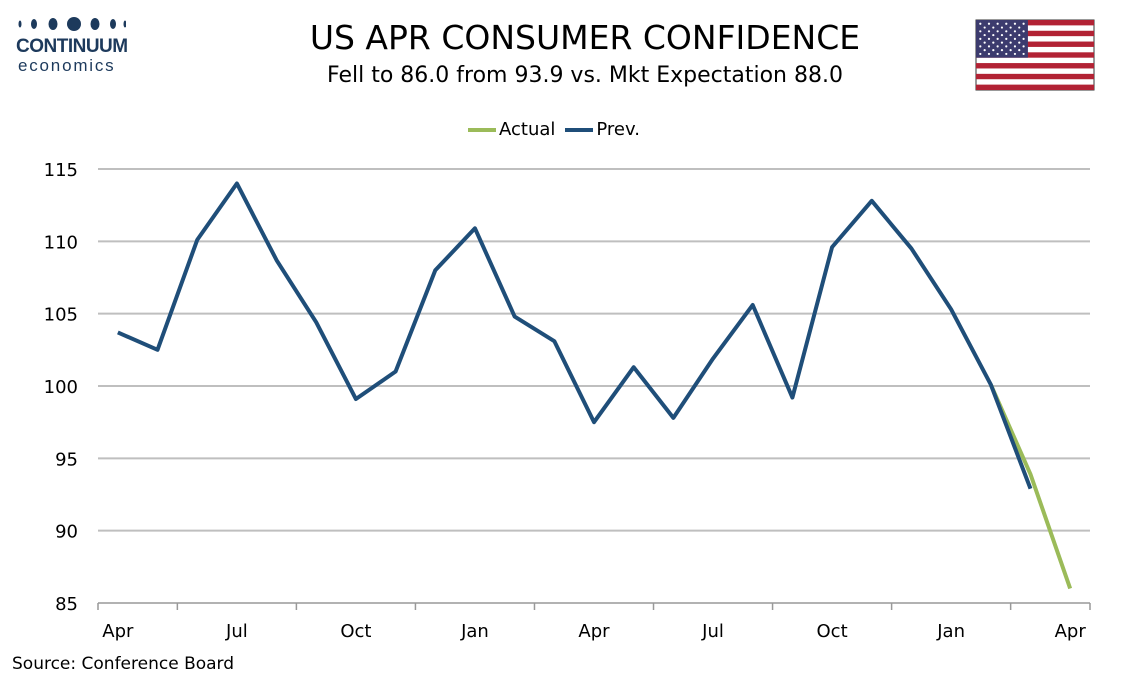 This screenshot has width=1134, height=680. Describe the element at coordinates (585, 37) in the screenshot. I see `chart-title: US APR CONSUMER CONFIDENCE` at that location.